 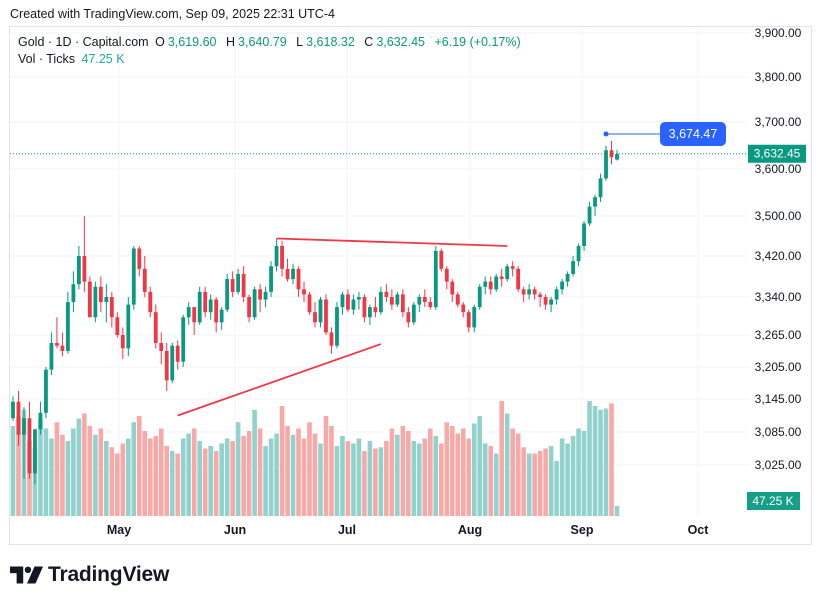 I want to click on x-axis-tick-label: Oct, so click(x=699, y=530).